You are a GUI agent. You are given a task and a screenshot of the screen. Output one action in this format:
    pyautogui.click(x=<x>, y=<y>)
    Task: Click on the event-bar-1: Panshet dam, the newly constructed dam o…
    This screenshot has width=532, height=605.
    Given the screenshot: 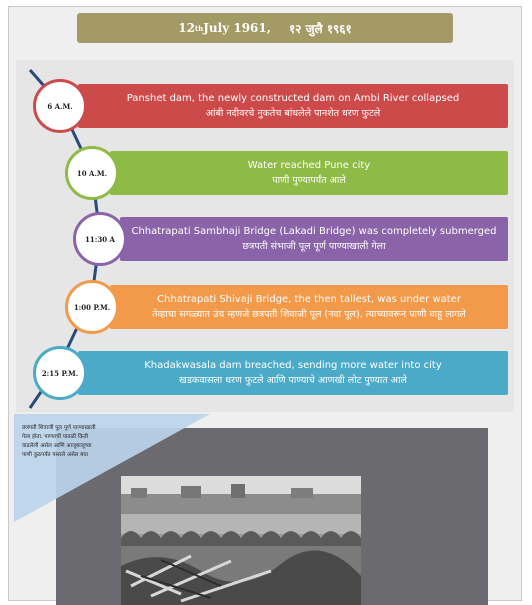 What is the action you would take?
    pyautogui.click(x=293, y=106)
    